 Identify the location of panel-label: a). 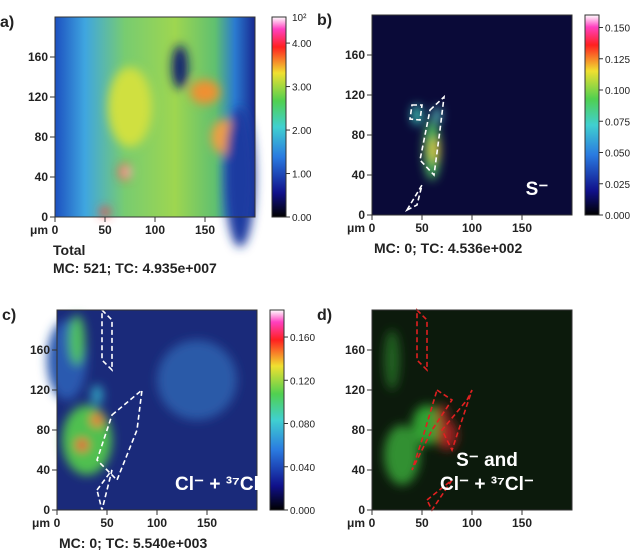
(7, 22).